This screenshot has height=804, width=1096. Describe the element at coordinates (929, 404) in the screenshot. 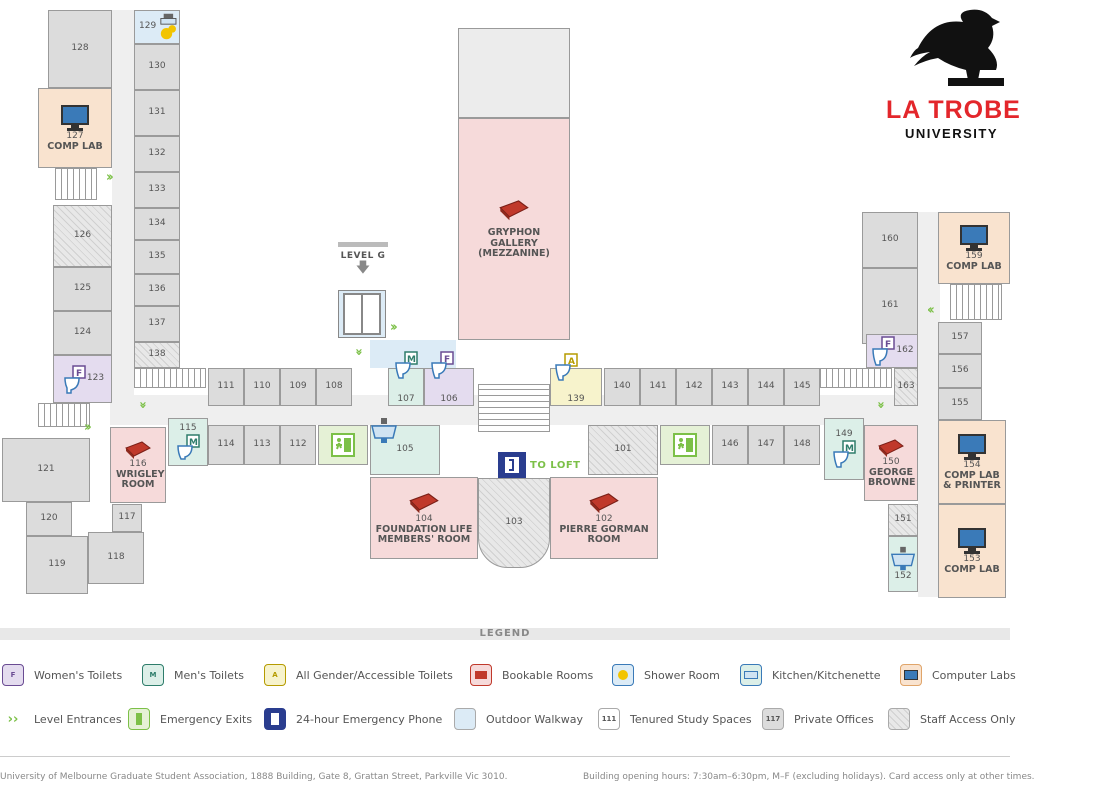

I see `right-wing-corridor` at that location.